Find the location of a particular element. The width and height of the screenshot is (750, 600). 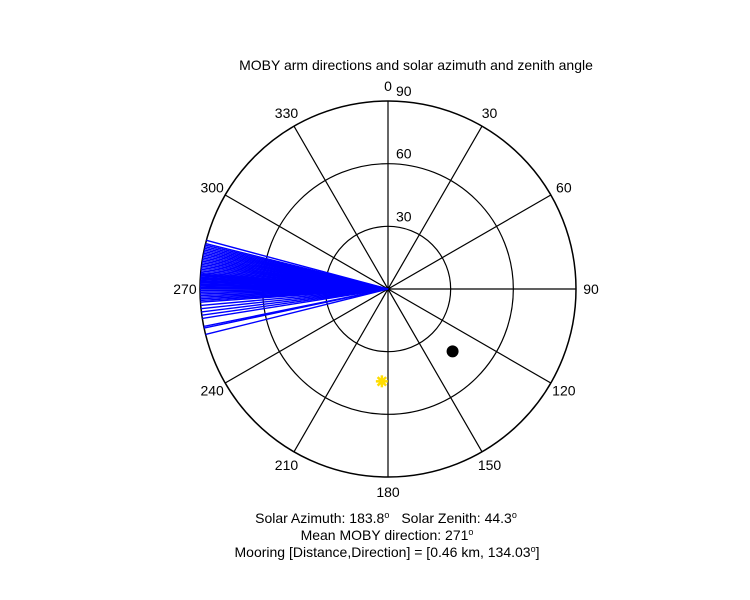

polar-points is located at coordinates (417, 366).